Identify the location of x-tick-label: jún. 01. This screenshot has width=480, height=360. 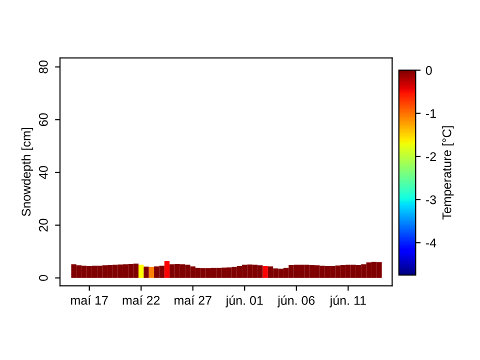
(244, 302).